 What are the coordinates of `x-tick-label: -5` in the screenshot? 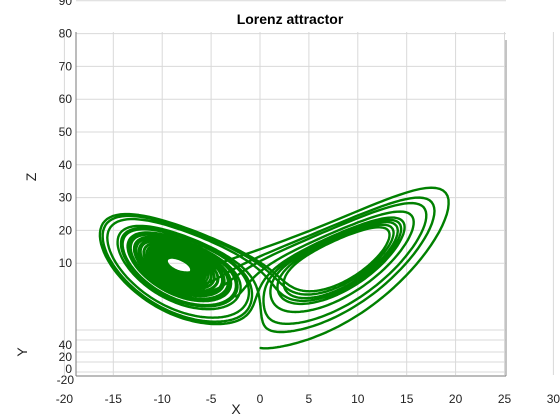 It's located at (211, 399).